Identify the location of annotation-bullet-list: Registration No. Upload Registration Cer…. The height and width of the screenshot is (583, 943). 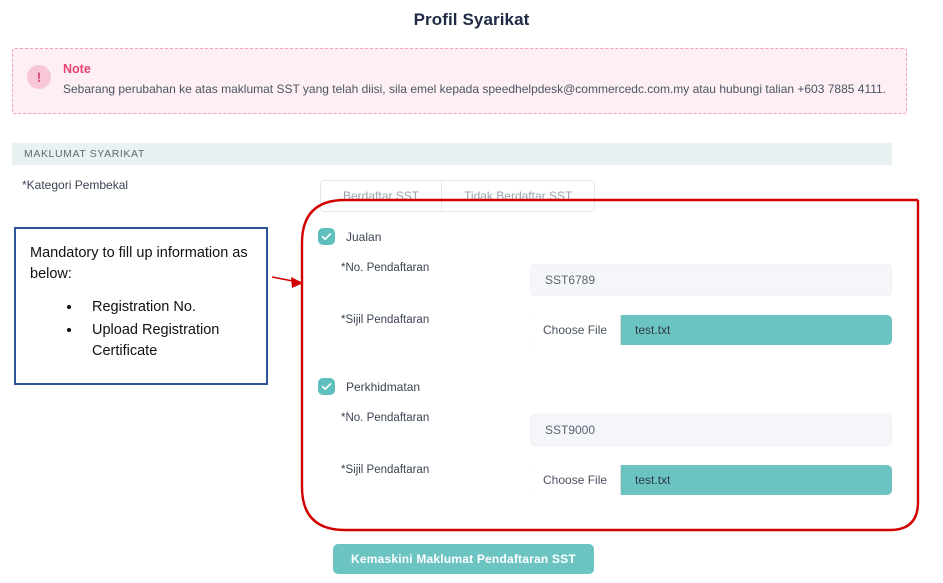
(142, 329).